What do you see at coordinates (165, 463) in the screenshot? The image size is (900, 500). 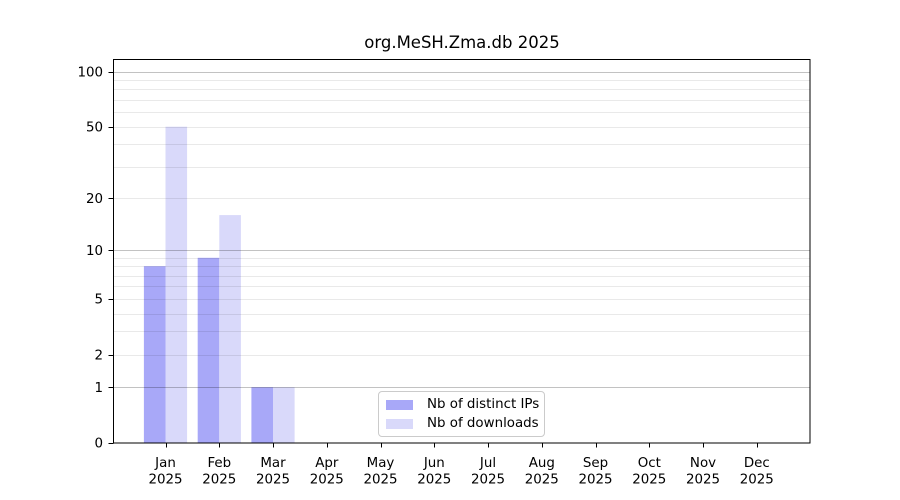 I see `x-tick-label-month-jan: Jan` at bounding box center [165, 463].